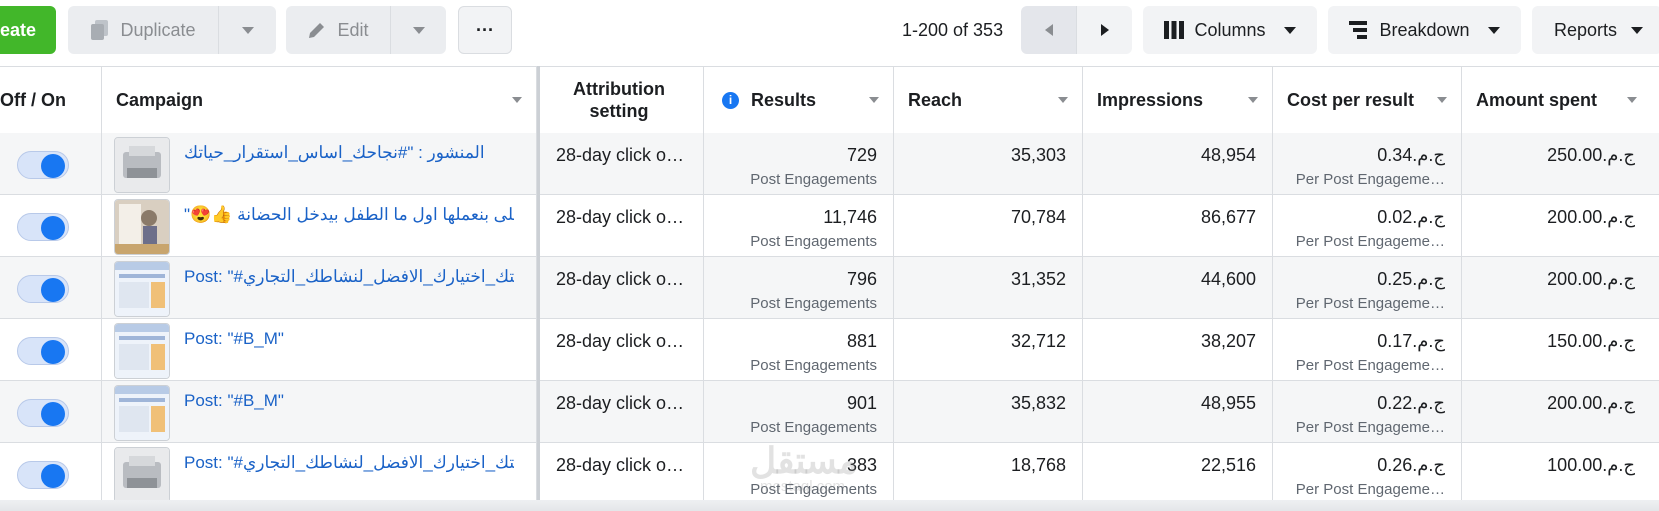 Image resolution: width=1659 pixels, height=511 pixels. Describe the element at coordinates (319, 100) in the screenshot. I see `column-header-campaign: Campaign` at that location.